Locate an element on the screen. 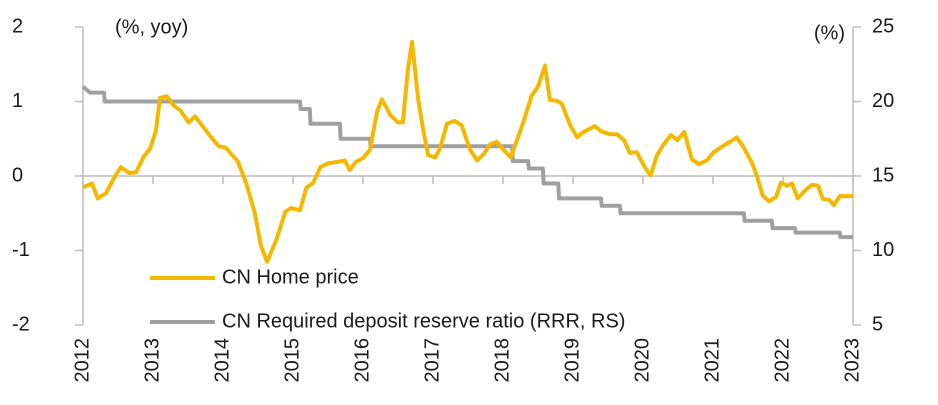 The height and width of the screenshot is (405, 938). right-axis-unit: (%) is located at coordinates (829, 33).